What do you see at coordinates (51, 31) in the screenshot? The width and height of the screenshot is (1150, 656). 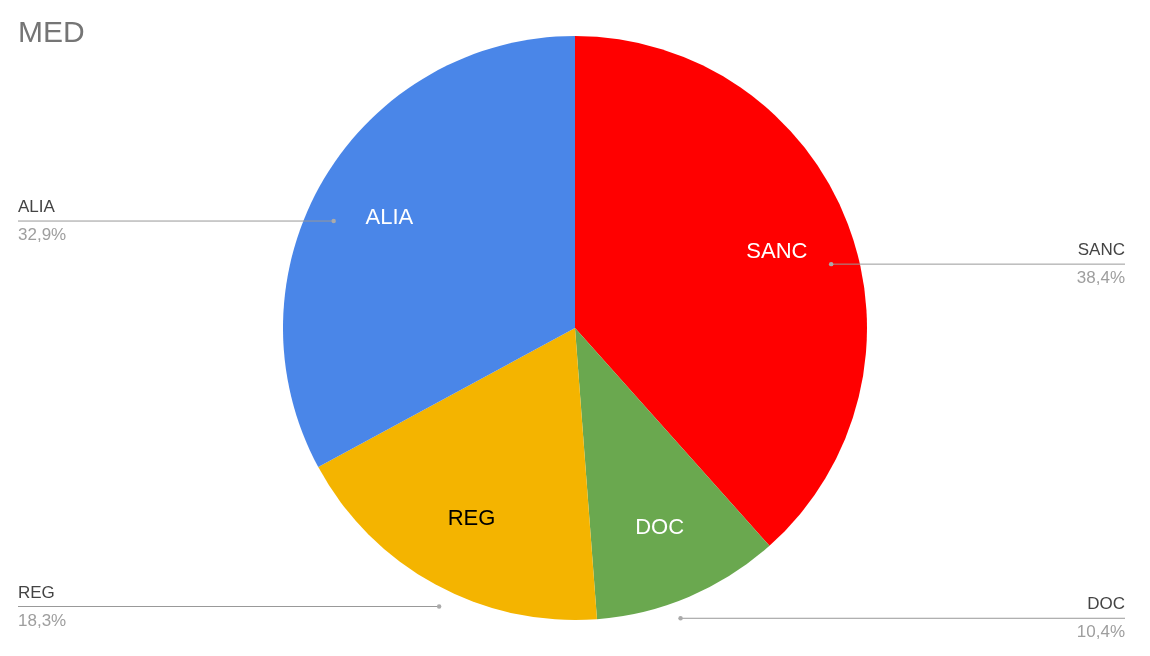 I see `chart-title: MED` at bounding box center [51, 31].